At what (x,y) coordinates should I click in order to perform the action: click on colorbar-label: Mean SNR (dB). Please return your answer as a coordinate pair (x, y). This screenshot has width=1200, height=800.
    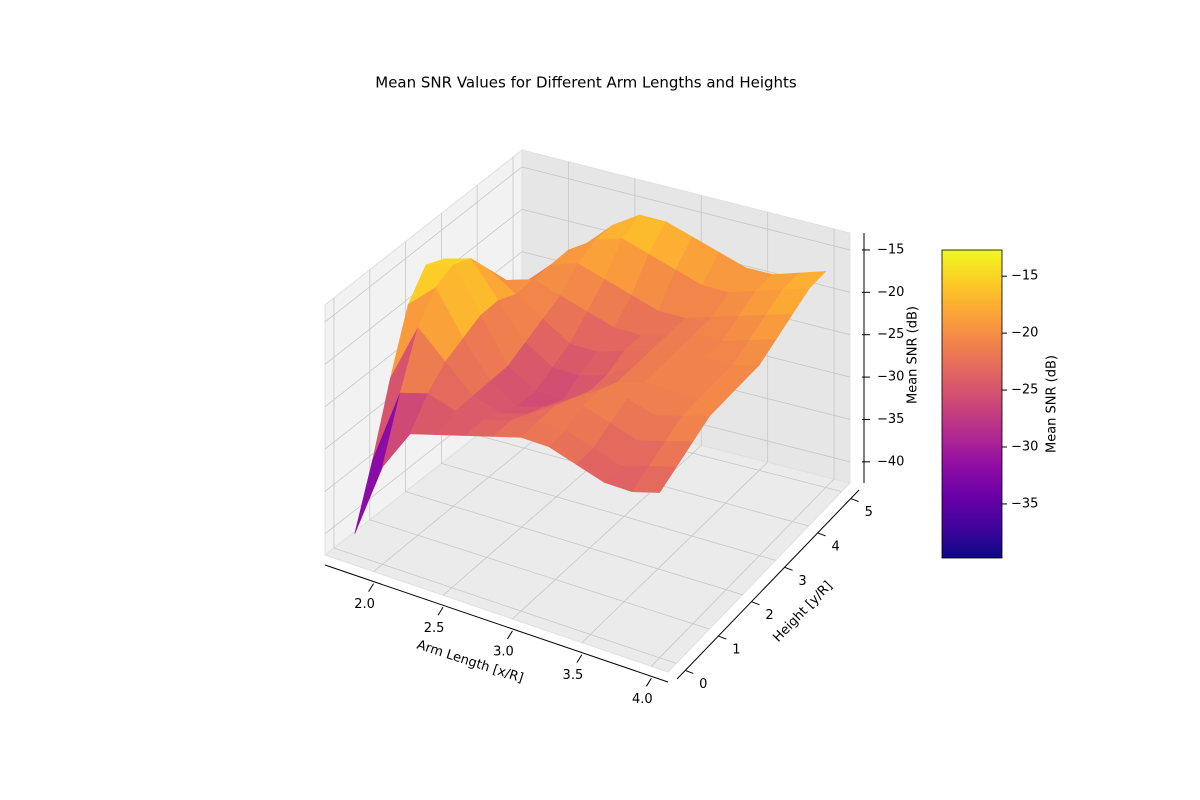
    Looking at the image, I should click on (1052, 404).